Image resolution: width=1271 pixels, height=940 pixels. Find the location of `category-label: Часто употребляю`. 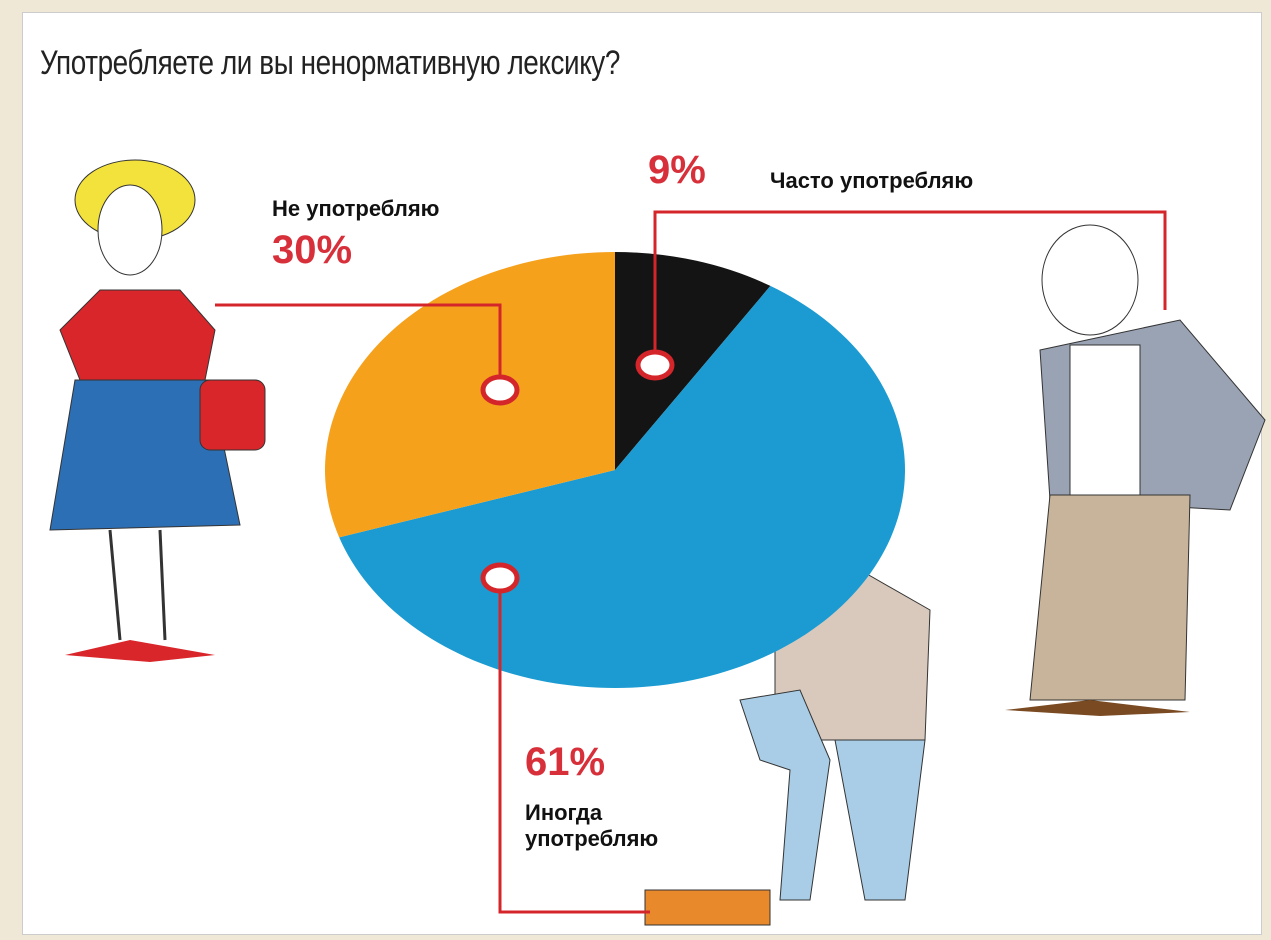

category-label: Часто употребляю is located at coordinates (872, 180).